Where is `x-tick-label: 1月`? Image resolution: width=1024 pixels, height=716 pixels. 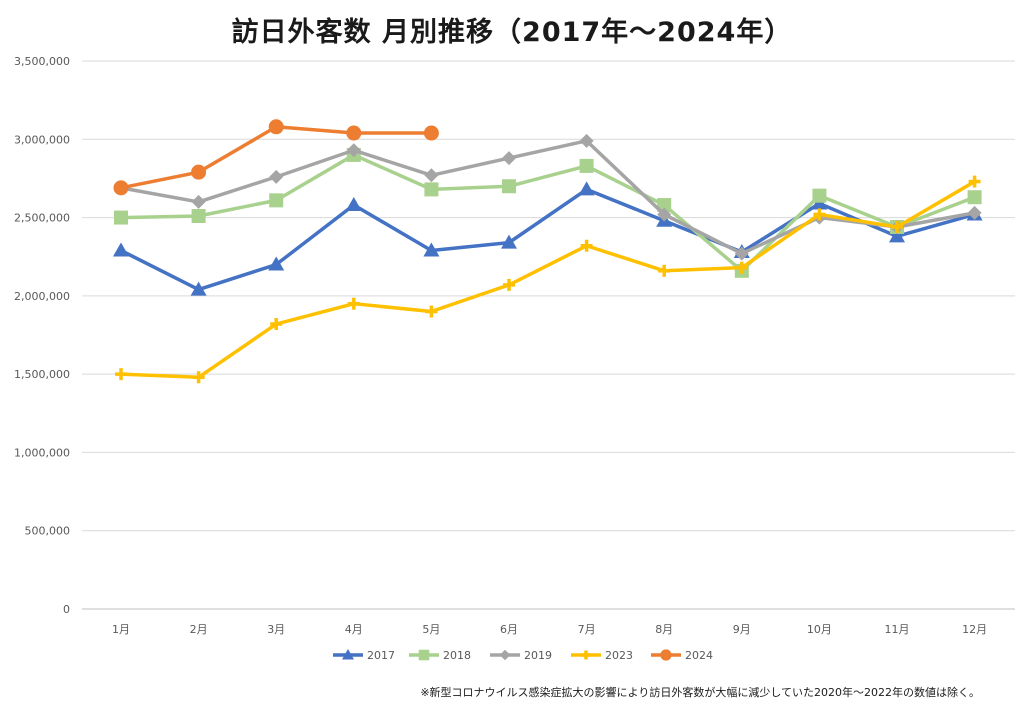
x-tick-label: 1月 is located at coordinates (121, 629).